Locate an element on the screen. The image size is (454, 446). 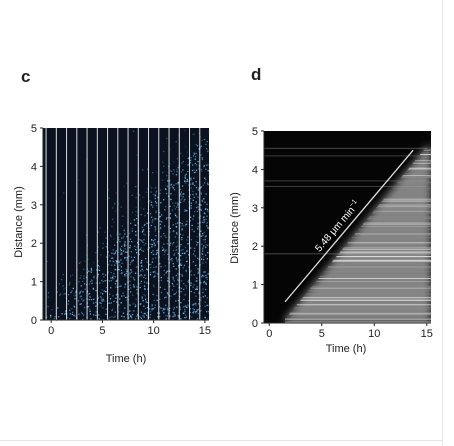
x-axis-label-c: Time (h) is located at coordinates (126, 359).